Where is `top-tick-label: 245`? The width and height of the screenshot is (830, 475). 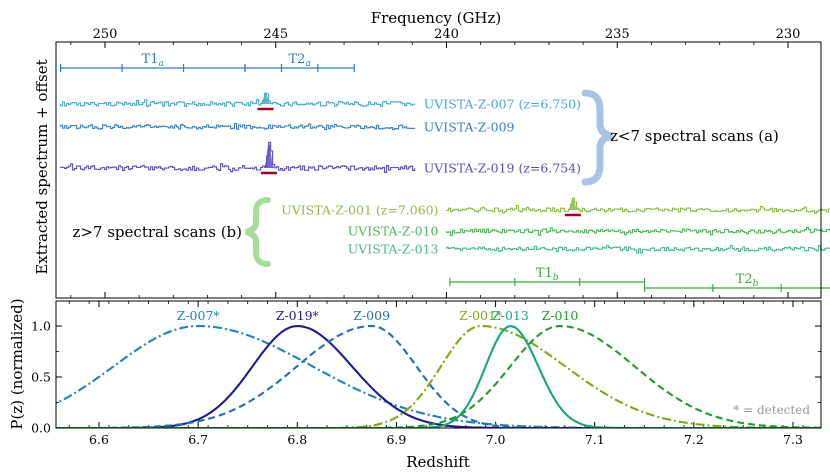
top-tick-label: 245 is located at coordinates (275, 34).